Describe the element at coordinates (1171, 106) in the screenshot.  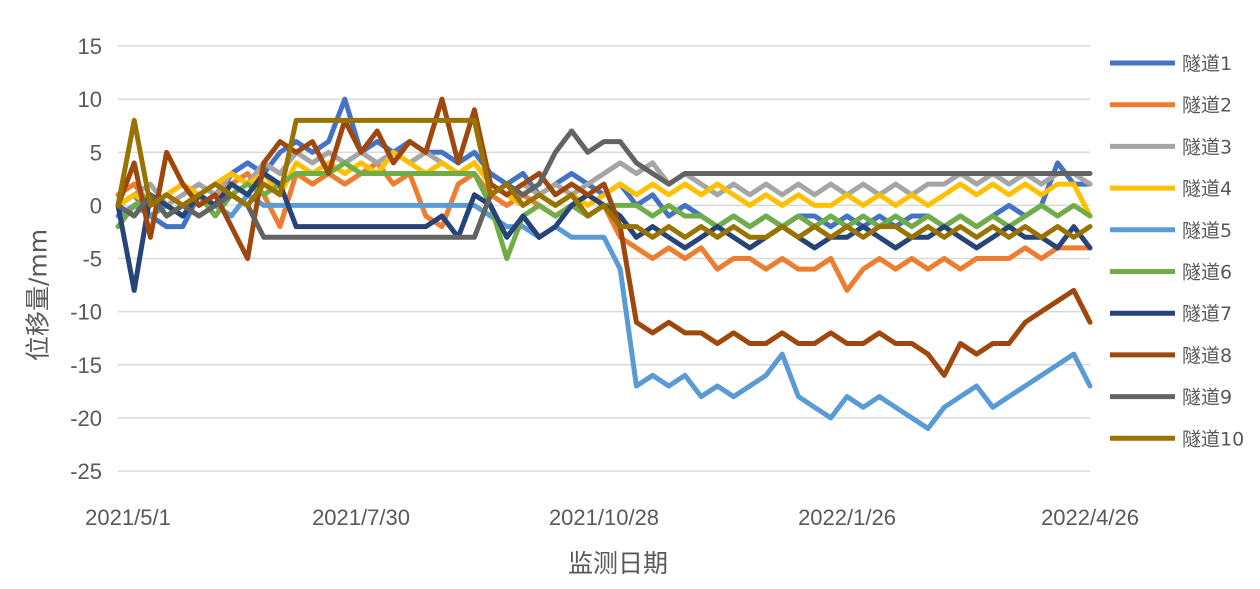
I see `legend-item: 隧道2` at that location.